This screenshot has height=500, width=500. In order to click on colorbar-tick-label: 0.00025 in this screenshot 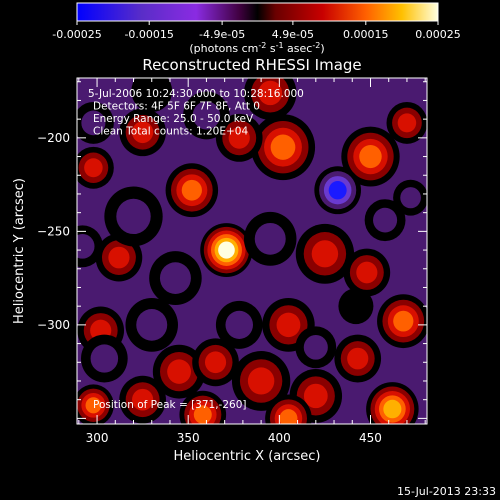, I will do `click(438, 34)`.